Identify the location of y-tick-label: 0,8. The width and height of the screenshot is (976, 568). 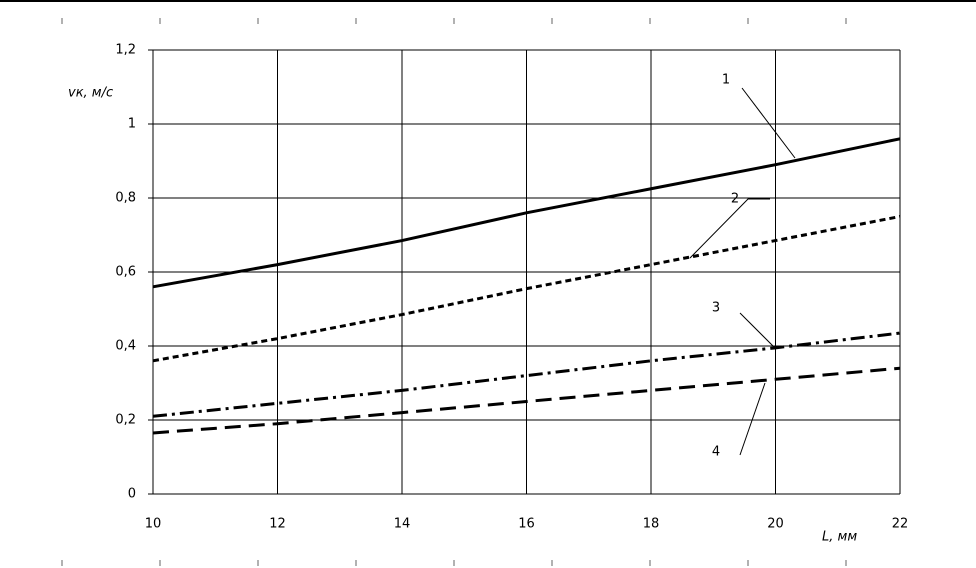
(125, 198).